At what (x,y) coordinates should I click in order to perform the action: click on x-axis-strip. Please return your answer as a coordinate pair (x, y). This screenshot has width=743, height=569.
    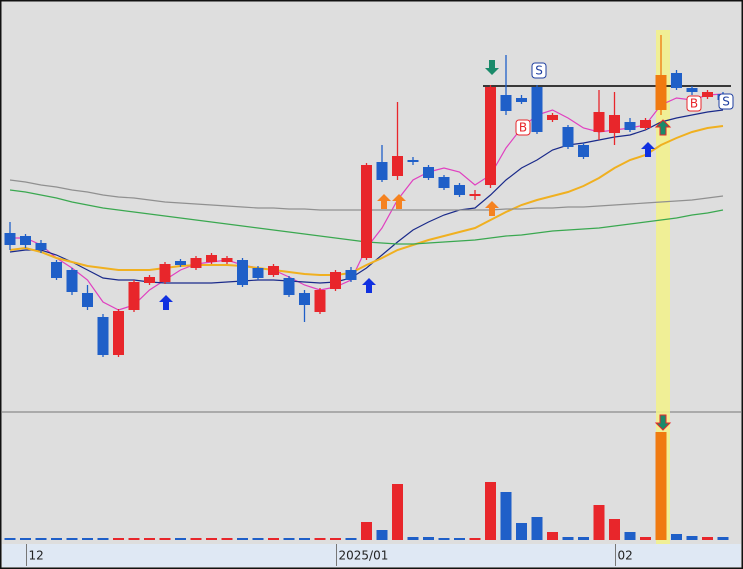
    Looking at the image, I should click on (371, 555).